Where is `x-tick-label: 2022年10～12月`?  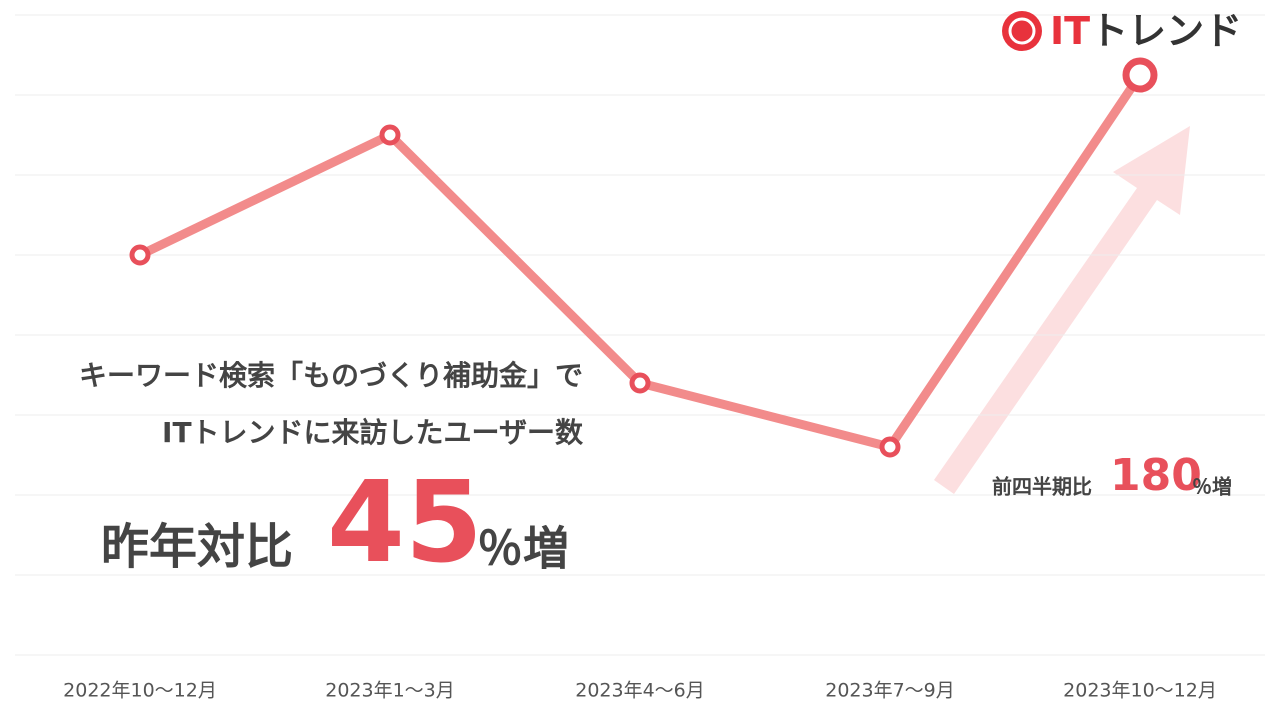 x-tick-label: 2022年10～12月 is located at coordinates (140, 691).